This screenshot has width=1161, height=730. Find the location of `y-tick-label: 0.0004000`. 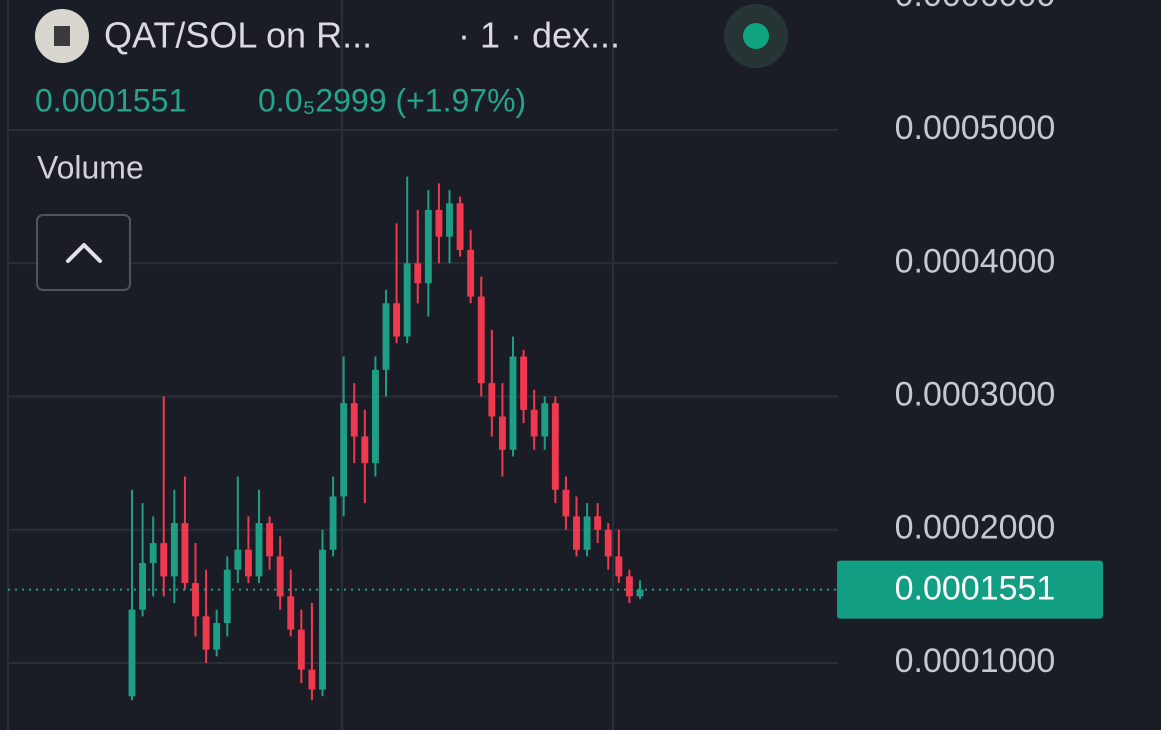

y-tick-label: 0.0004000 is located at coordinates (975, 261).